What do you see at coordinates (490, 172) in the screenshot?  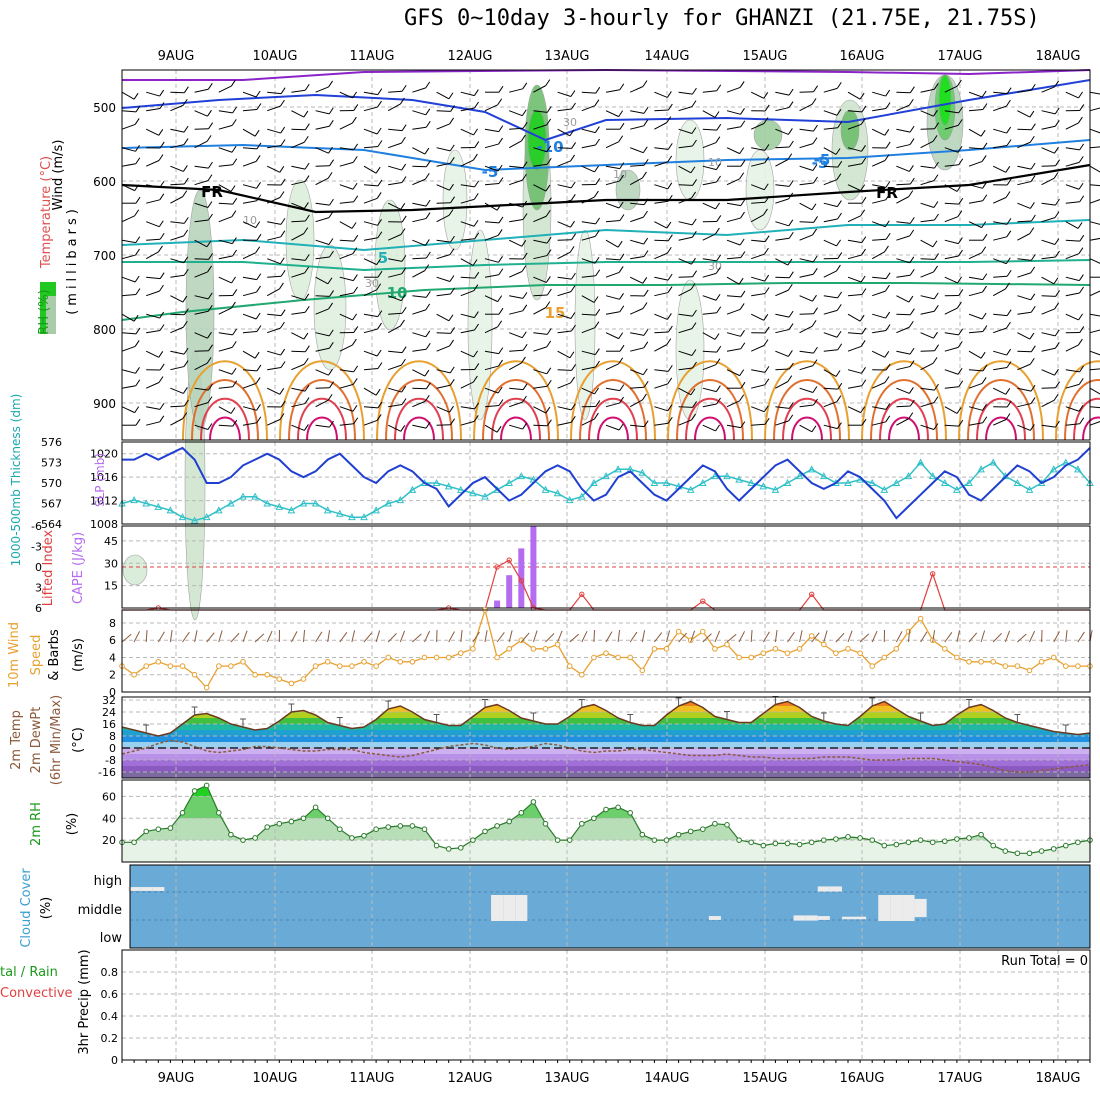 I see `isotherm-label: -5` at bounding box center [490, 172].